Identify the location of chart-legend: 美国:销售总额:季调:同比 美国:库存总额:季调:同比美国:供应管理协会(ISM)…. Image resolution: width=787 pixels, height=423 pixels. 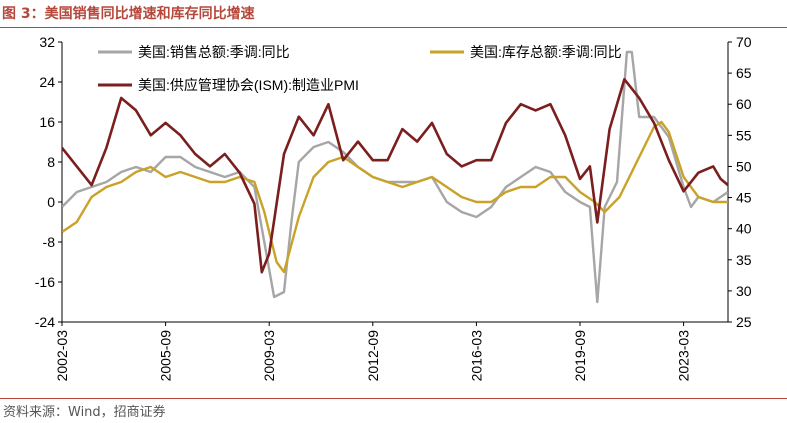
(360, 68).